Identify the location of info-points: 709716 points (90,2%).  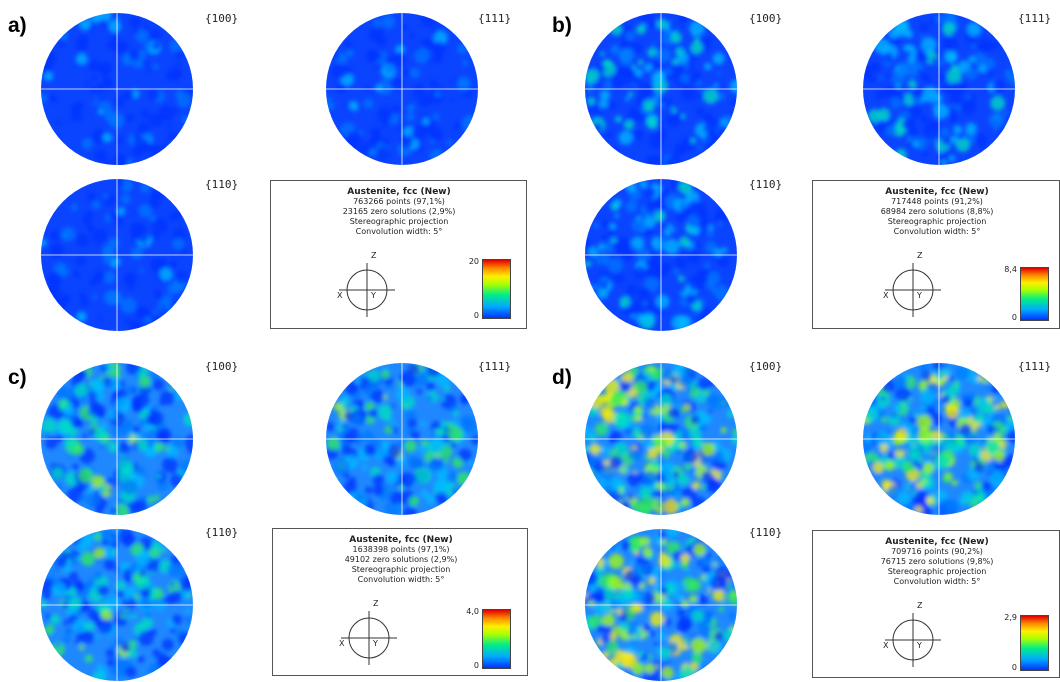
(937, 551).